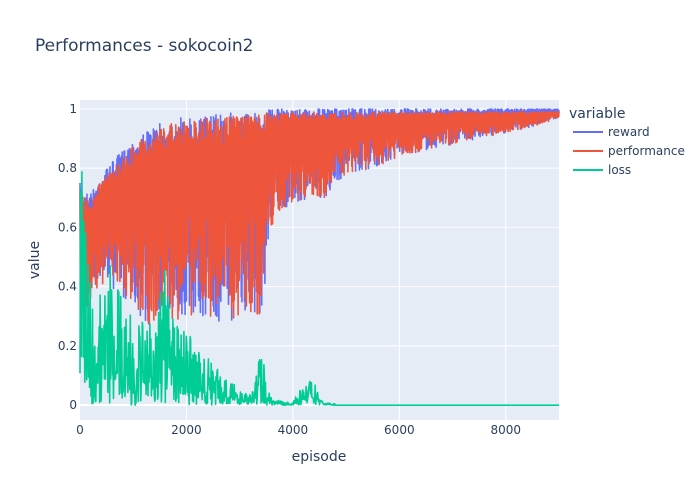 This screenshot has height=500, width=700. I want to click on legend-label-loss: loss, so click(619, 170).